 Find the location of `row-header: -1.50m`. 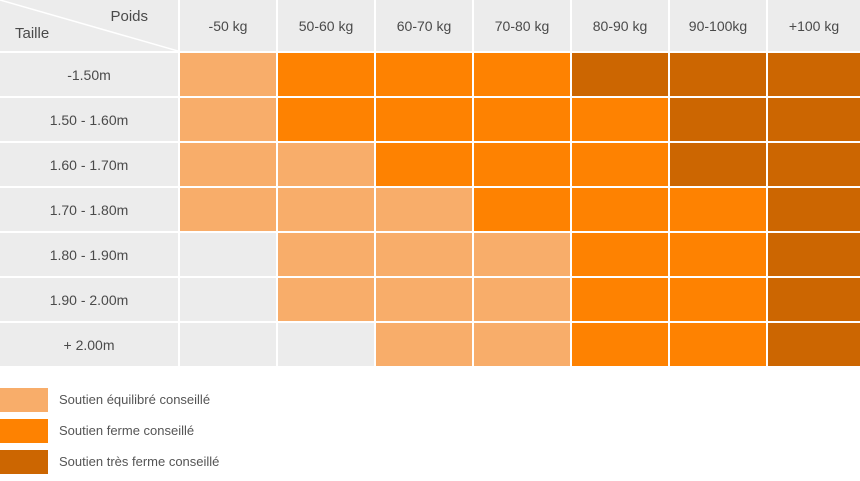

row-header: -1.50m is located at coordinates (89, 74).